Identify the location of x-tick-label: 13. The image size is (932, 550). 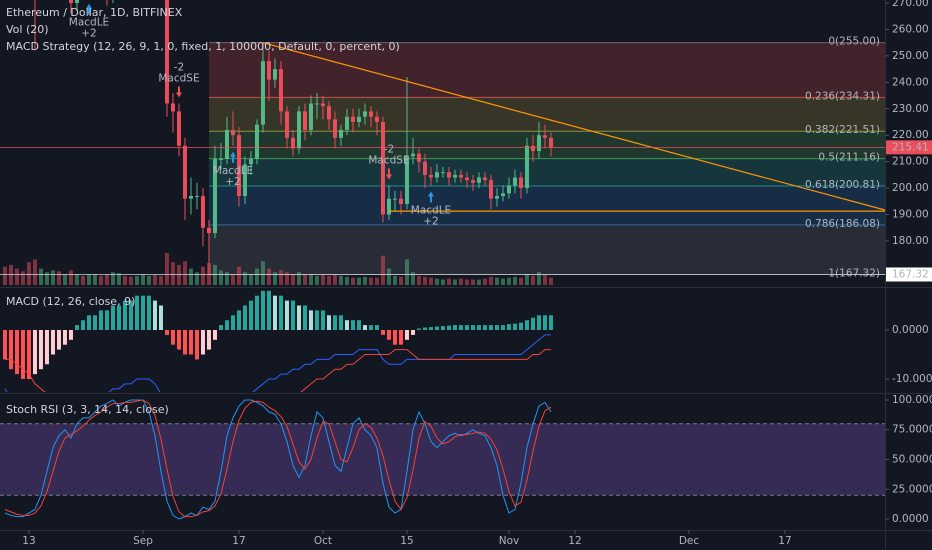
(28, 541).